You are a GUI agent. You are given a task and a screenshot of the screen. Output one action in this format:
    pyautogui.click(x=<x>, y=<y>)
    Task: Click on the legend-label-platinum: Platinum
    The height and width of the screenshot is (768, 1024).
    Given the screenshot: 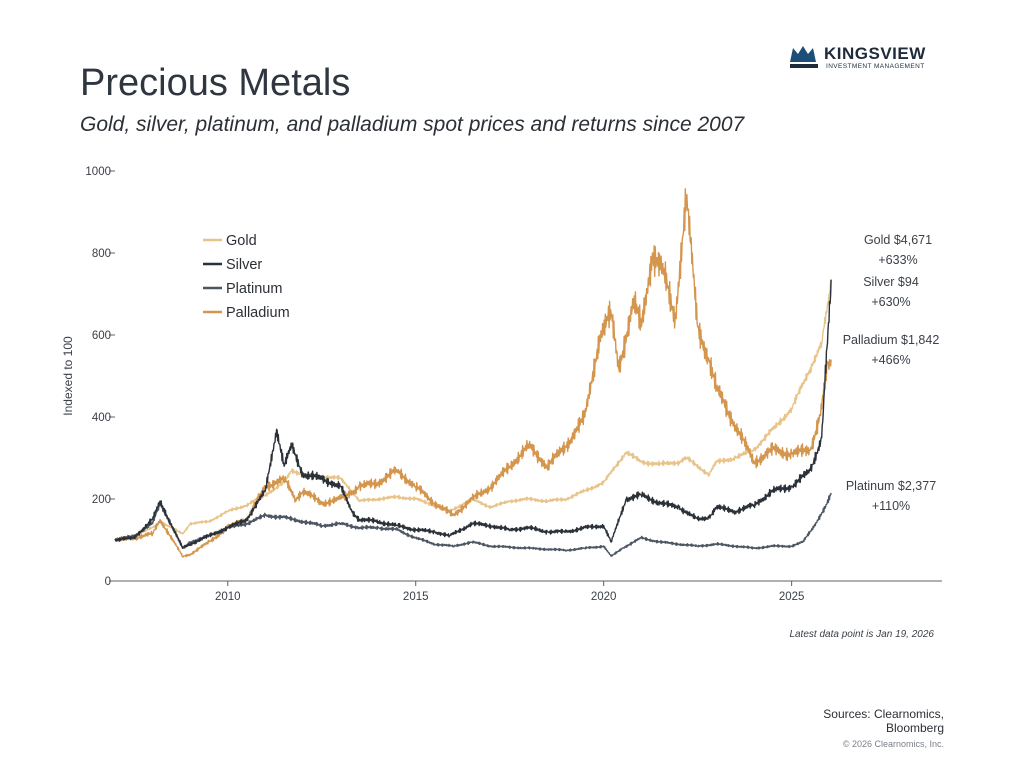 What is the action you would take?
    pyautogui.click(x=254, y=289)
    